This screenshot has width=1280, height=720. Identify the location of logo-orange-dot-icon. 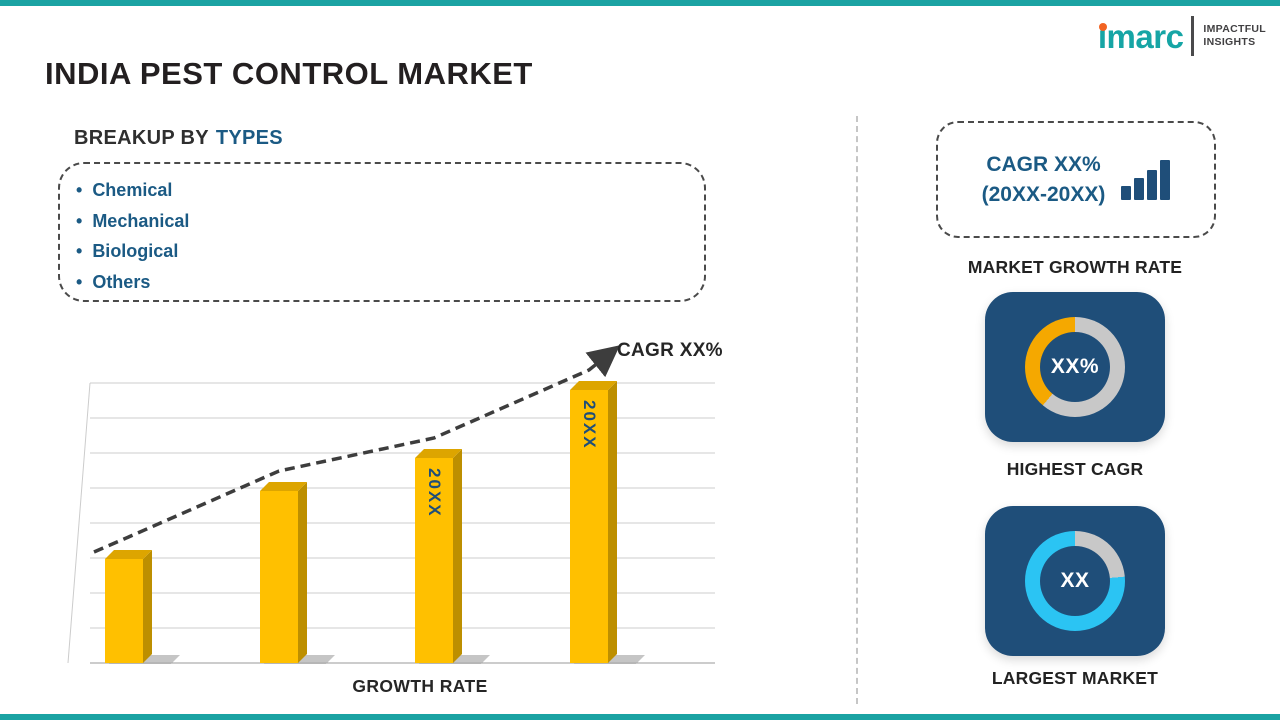
(1102, 26).